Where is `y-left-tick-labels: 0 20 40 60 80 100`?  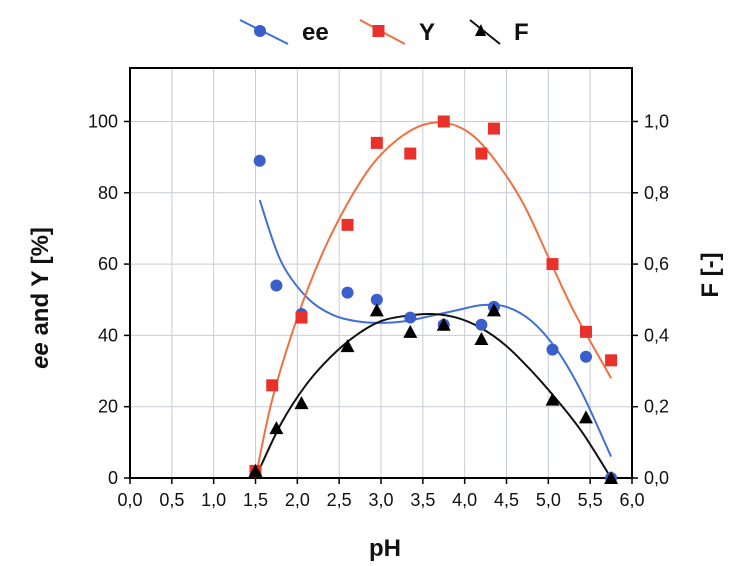
y-left-tick-labels: 0 20 40 60 80 100 is located at coordinates (109, 299).